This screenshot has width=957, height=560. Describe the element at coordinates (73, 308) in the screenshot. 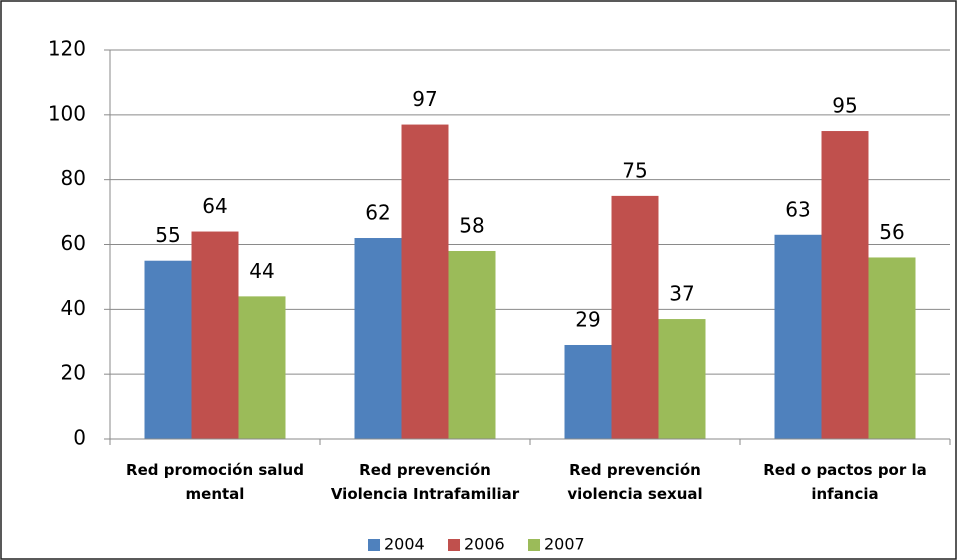

I see `y-tick-label: 40` at that location.